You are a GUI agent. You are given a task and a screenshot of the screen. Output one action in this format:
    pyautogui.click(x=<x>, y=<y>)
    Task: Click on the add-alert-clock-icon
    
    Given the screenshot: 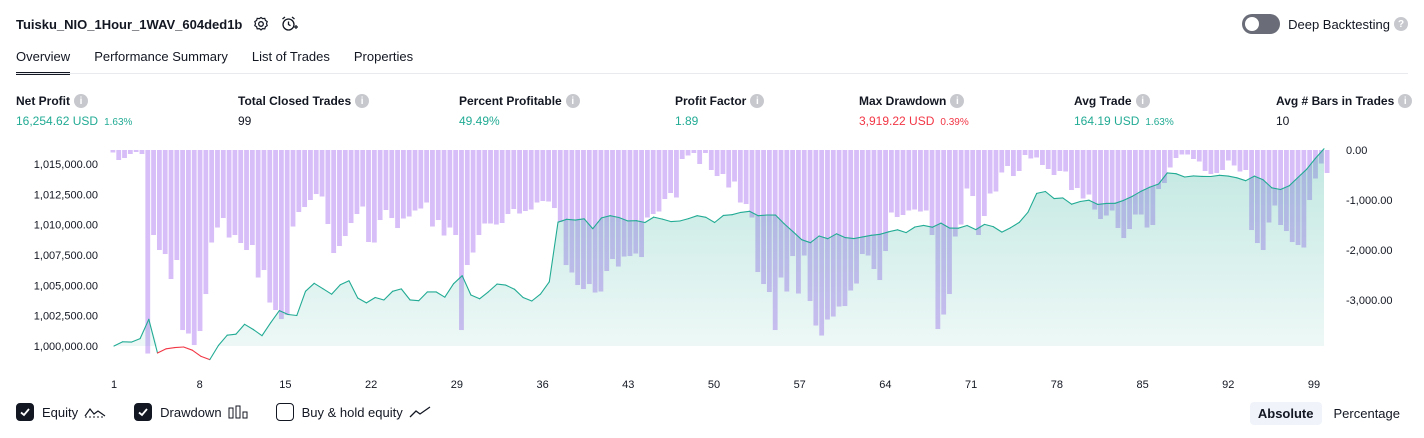 What is the action you would take?
    pyautogui.click(x=289, y=24)
    